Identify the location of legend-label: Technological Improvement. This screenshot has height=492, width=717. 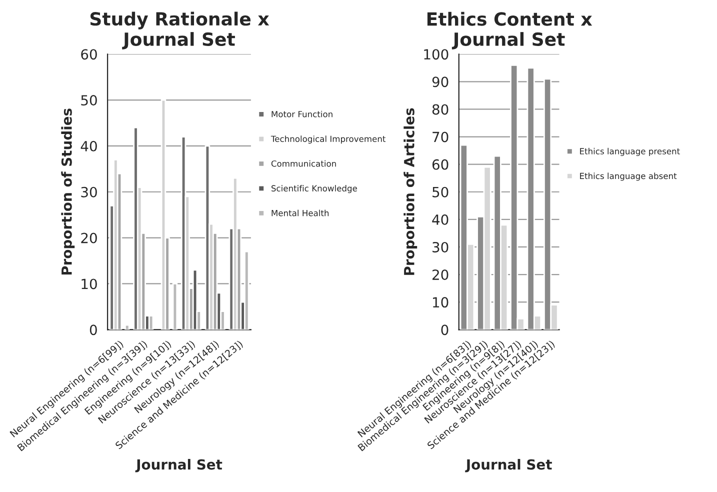
(328, 140).